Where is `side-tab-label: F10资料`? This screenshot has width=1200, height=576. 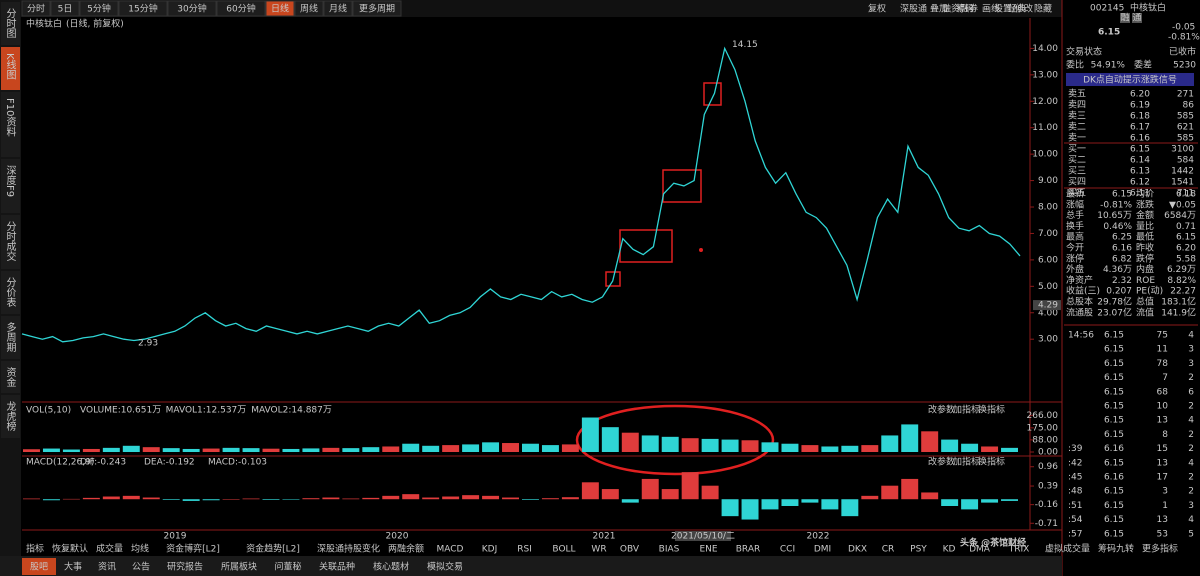 side-tab-label: F10资料 is located at coordinates (10, 117).